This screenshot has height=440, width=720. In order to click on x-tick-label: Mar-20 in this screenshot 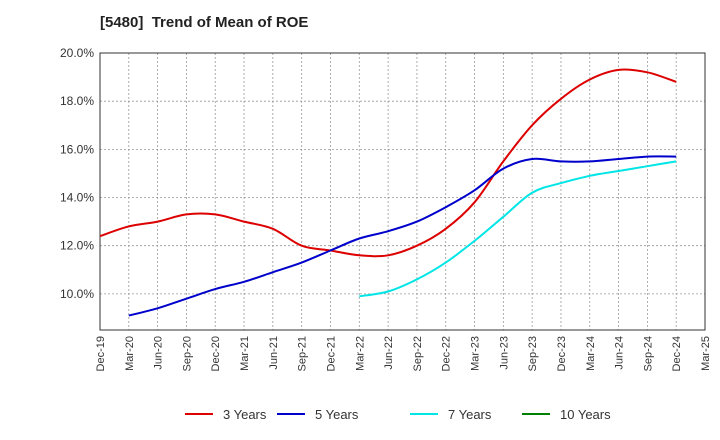, I will do `click(130, 353)`.